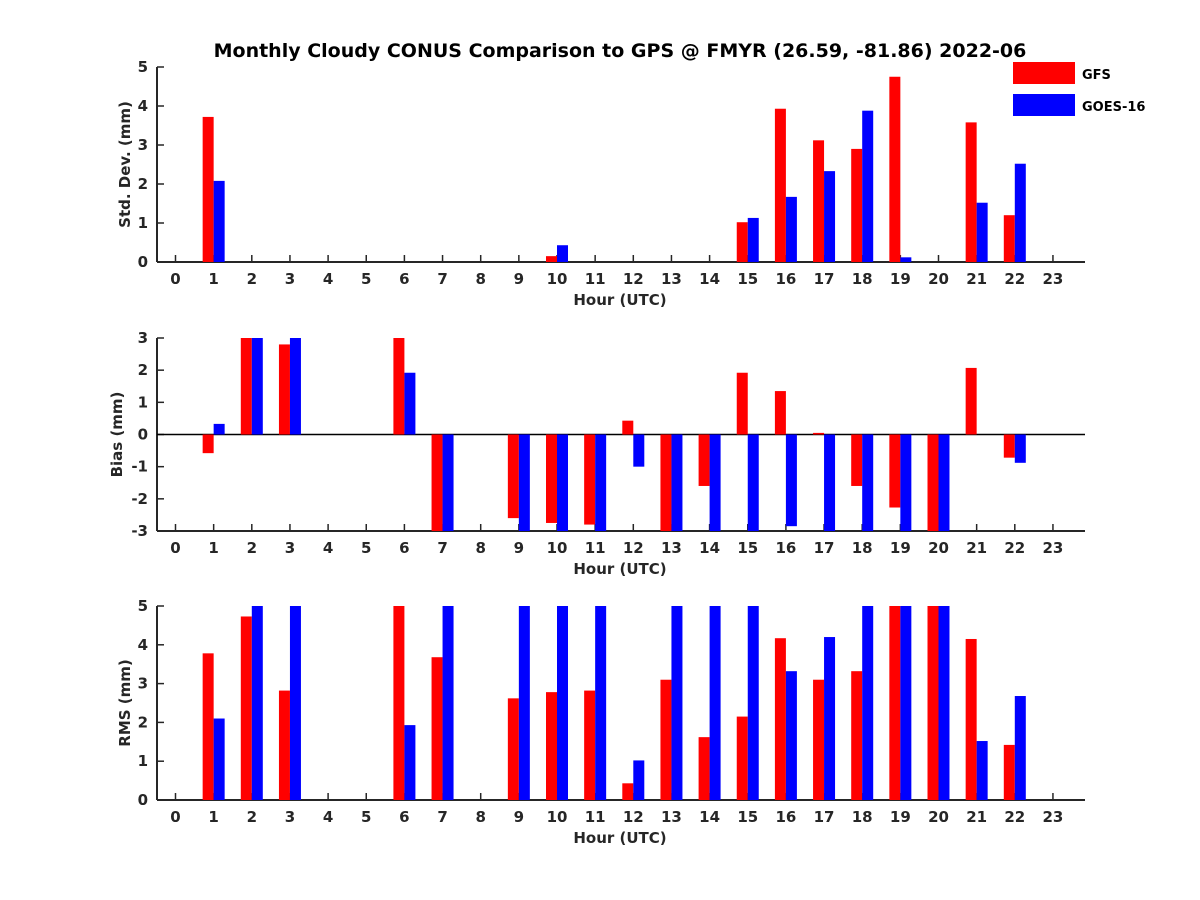 Image resolution: width=1200 pixels, height=900 pixels. Describe the element at coordinates (1113, 107) in the screenshot. I see `legend-label-goes16: GOES-16` at that location.